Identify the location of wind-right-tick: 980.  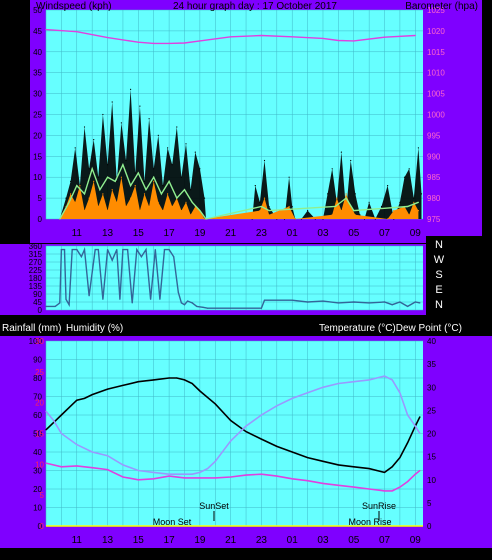
(434, 198).